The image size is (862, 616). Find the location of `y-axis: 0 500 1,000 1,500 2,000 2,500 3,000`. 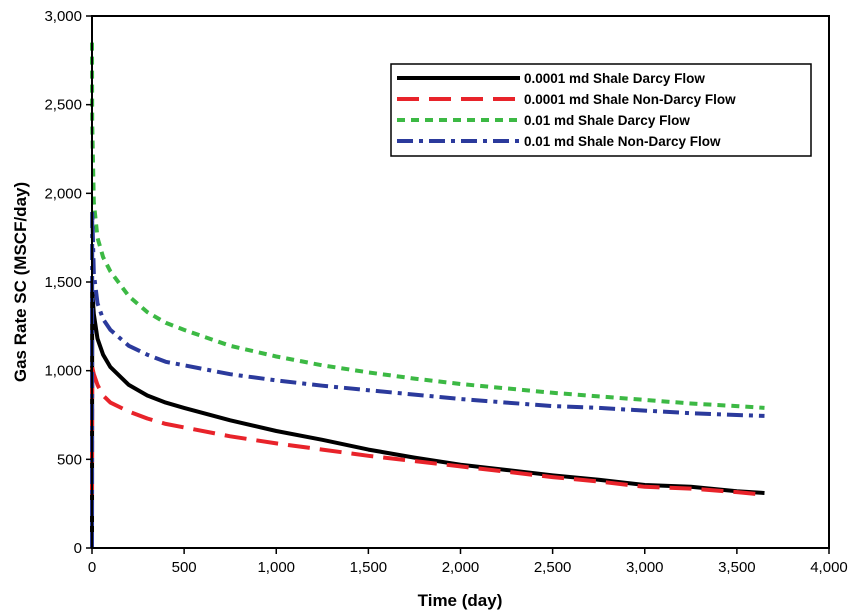

y-axis: 0 500 1,000 1,500 2,000 2,500 3,000 is located at coordinates (68, 282).